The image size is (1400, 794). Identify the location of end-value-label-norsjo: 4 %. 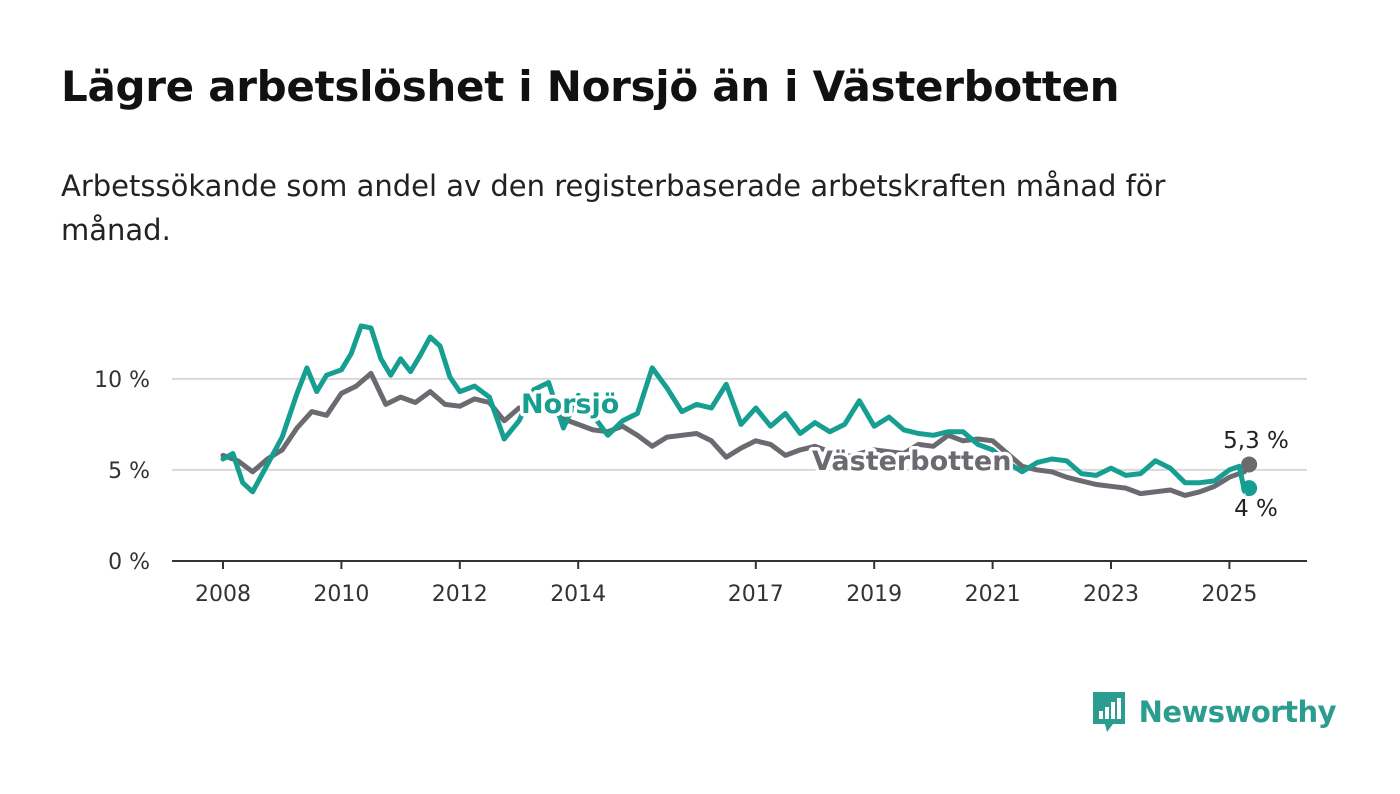
(1256, 509).